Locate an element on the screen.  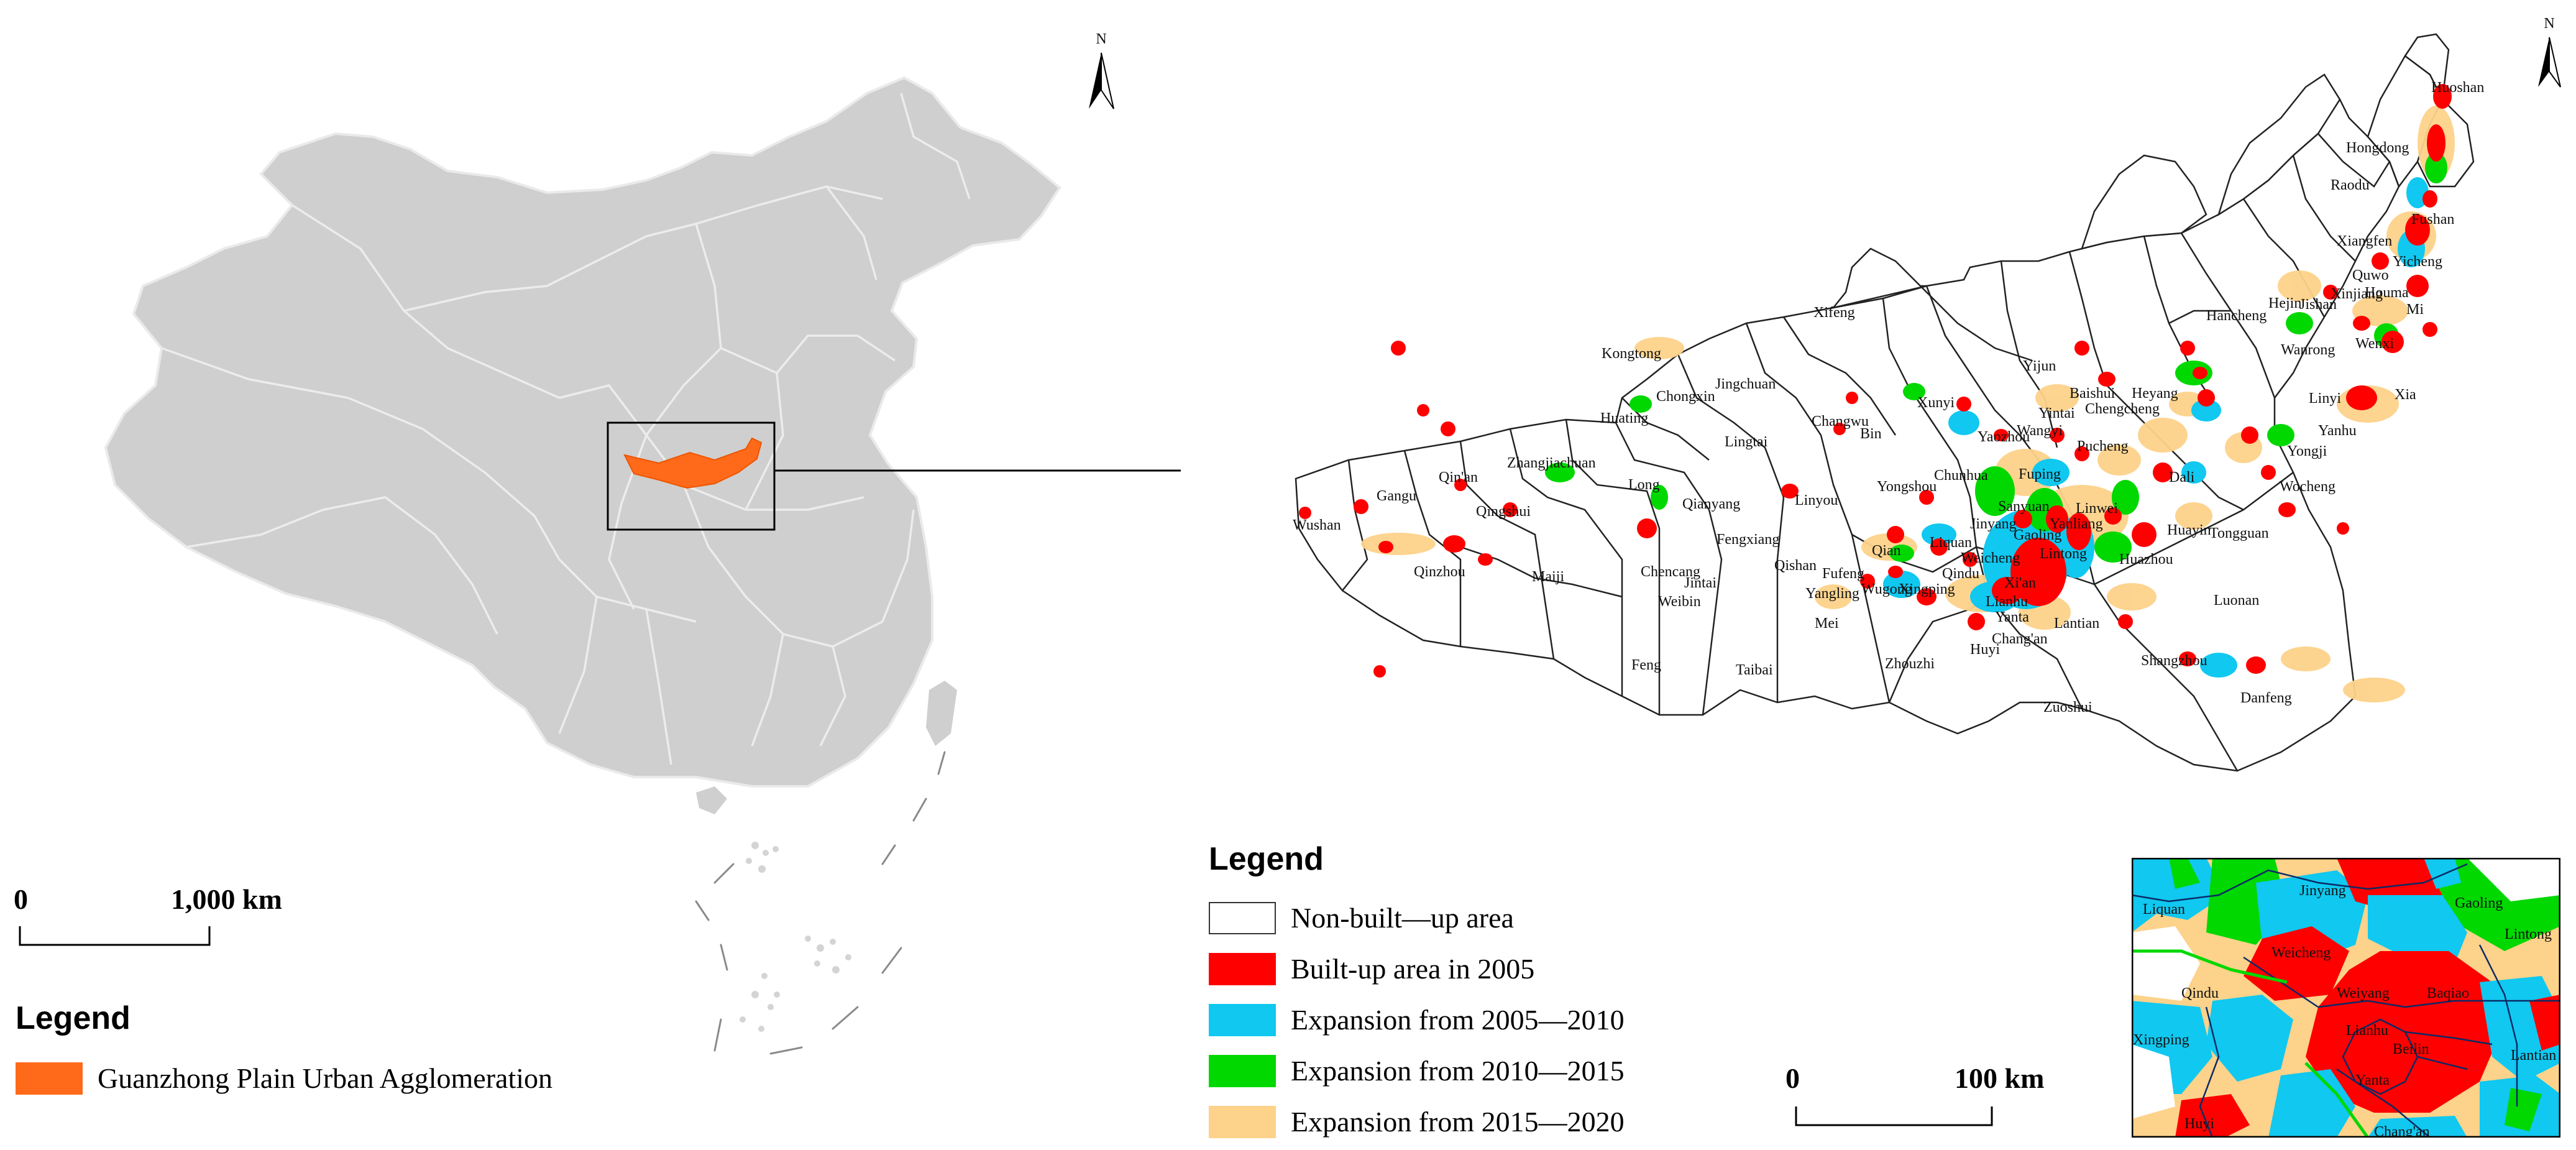
inset-label-beilin: Beilin is located at coordinates (2411, 1049).